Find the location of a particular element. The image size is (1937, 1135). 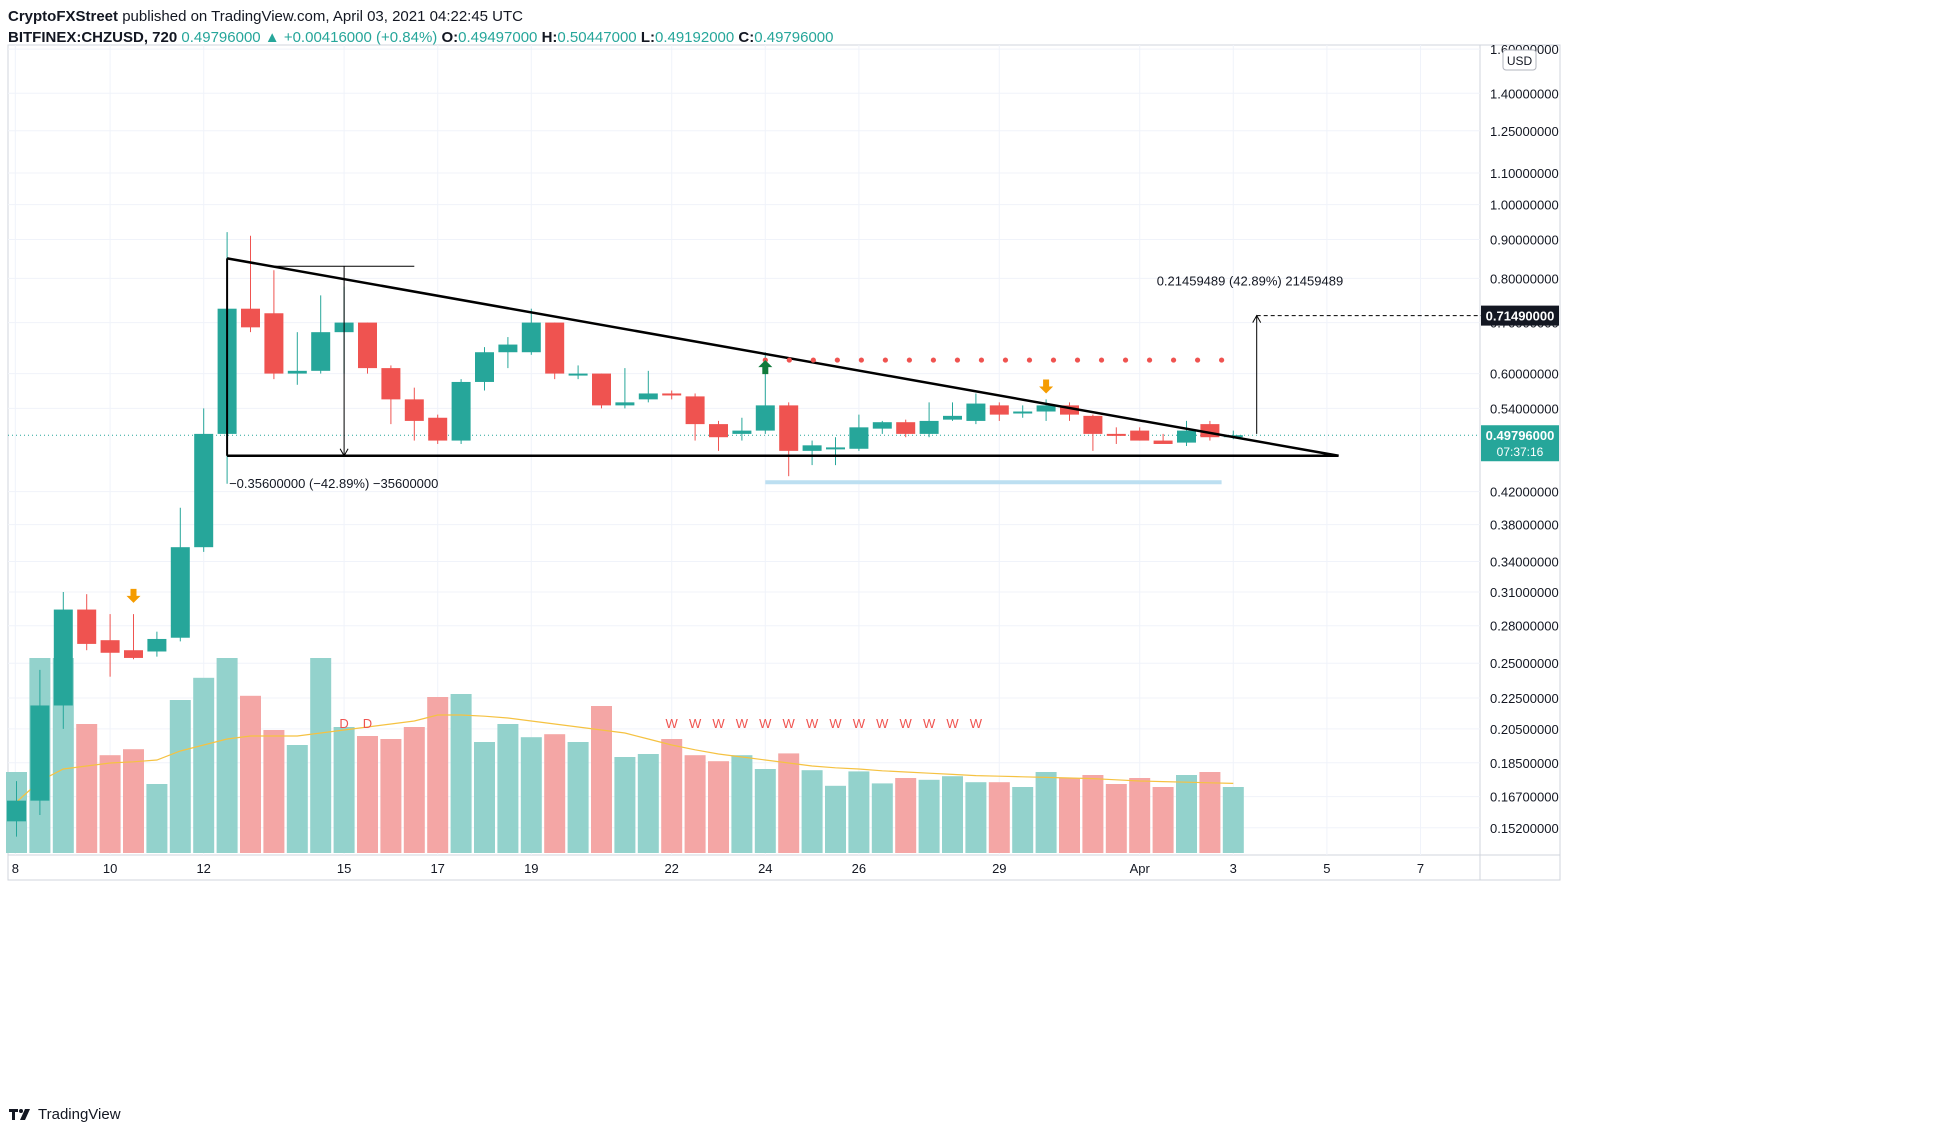

currency-badge is located at coordinates (1519, 60).